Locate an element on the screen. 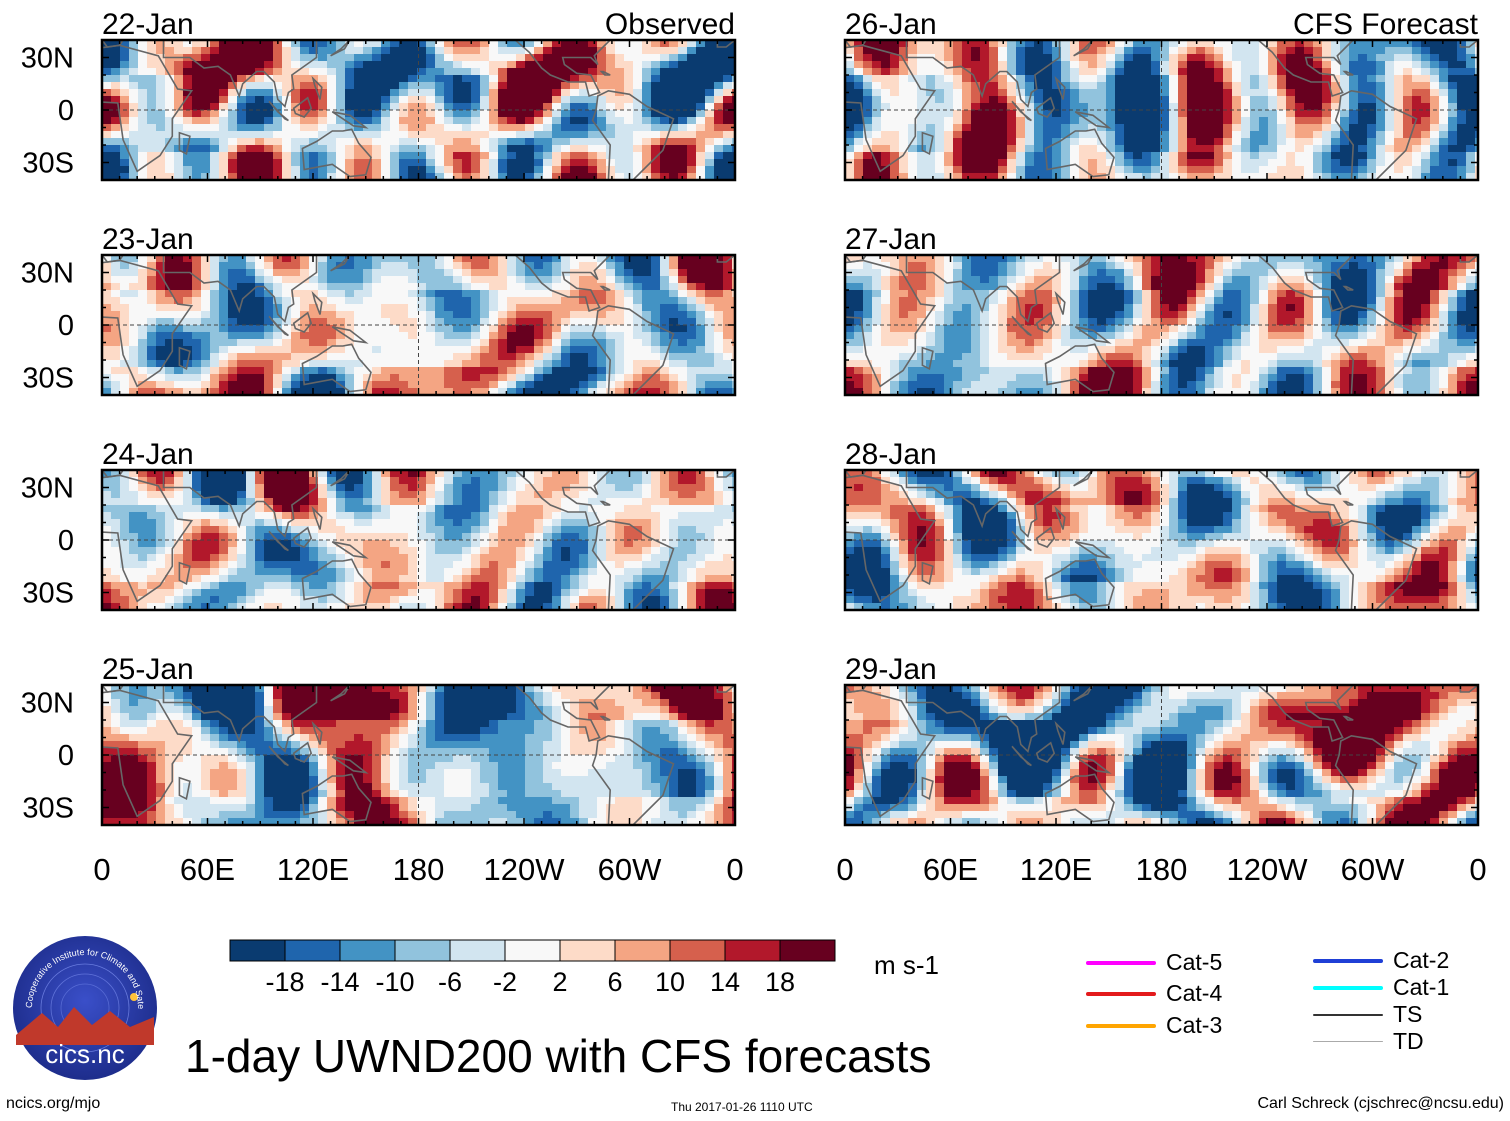 This screenshot has width=1510, height=1121. figure-title: 1-day UWND200 with CFS forecasts is located at coordinates (558, 1056).